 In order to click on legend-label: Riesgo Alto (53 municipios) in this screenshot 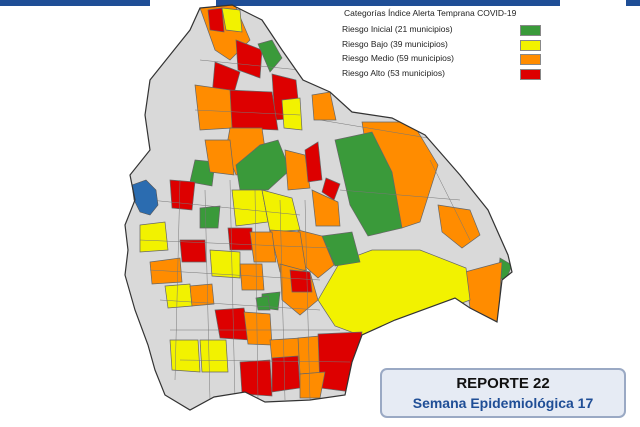, I will do `click(393, 72)`.